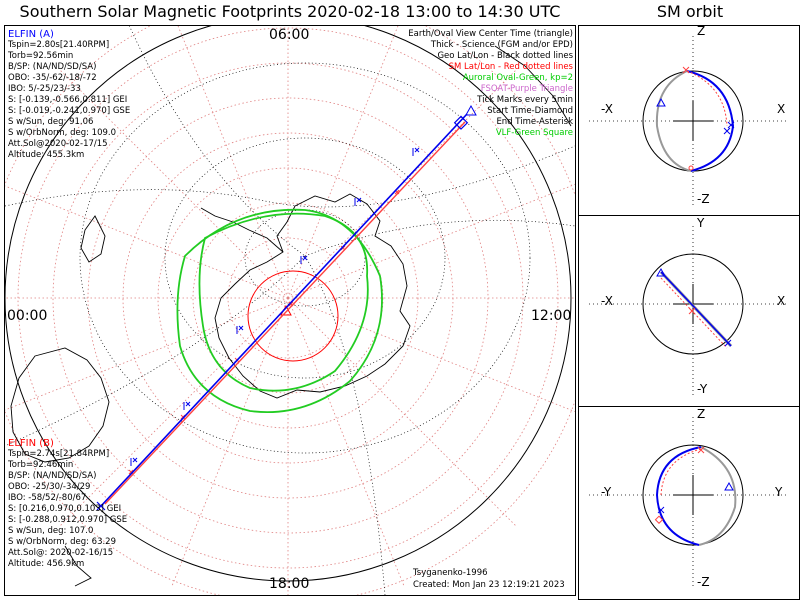 The width and height of the screenshot is (800, 603). What do you see at coordinates (49, 487) in the screenshot?
I see `elfin-b-line: OBO: -25/30/-34/29` at bounding box center [49, 487].